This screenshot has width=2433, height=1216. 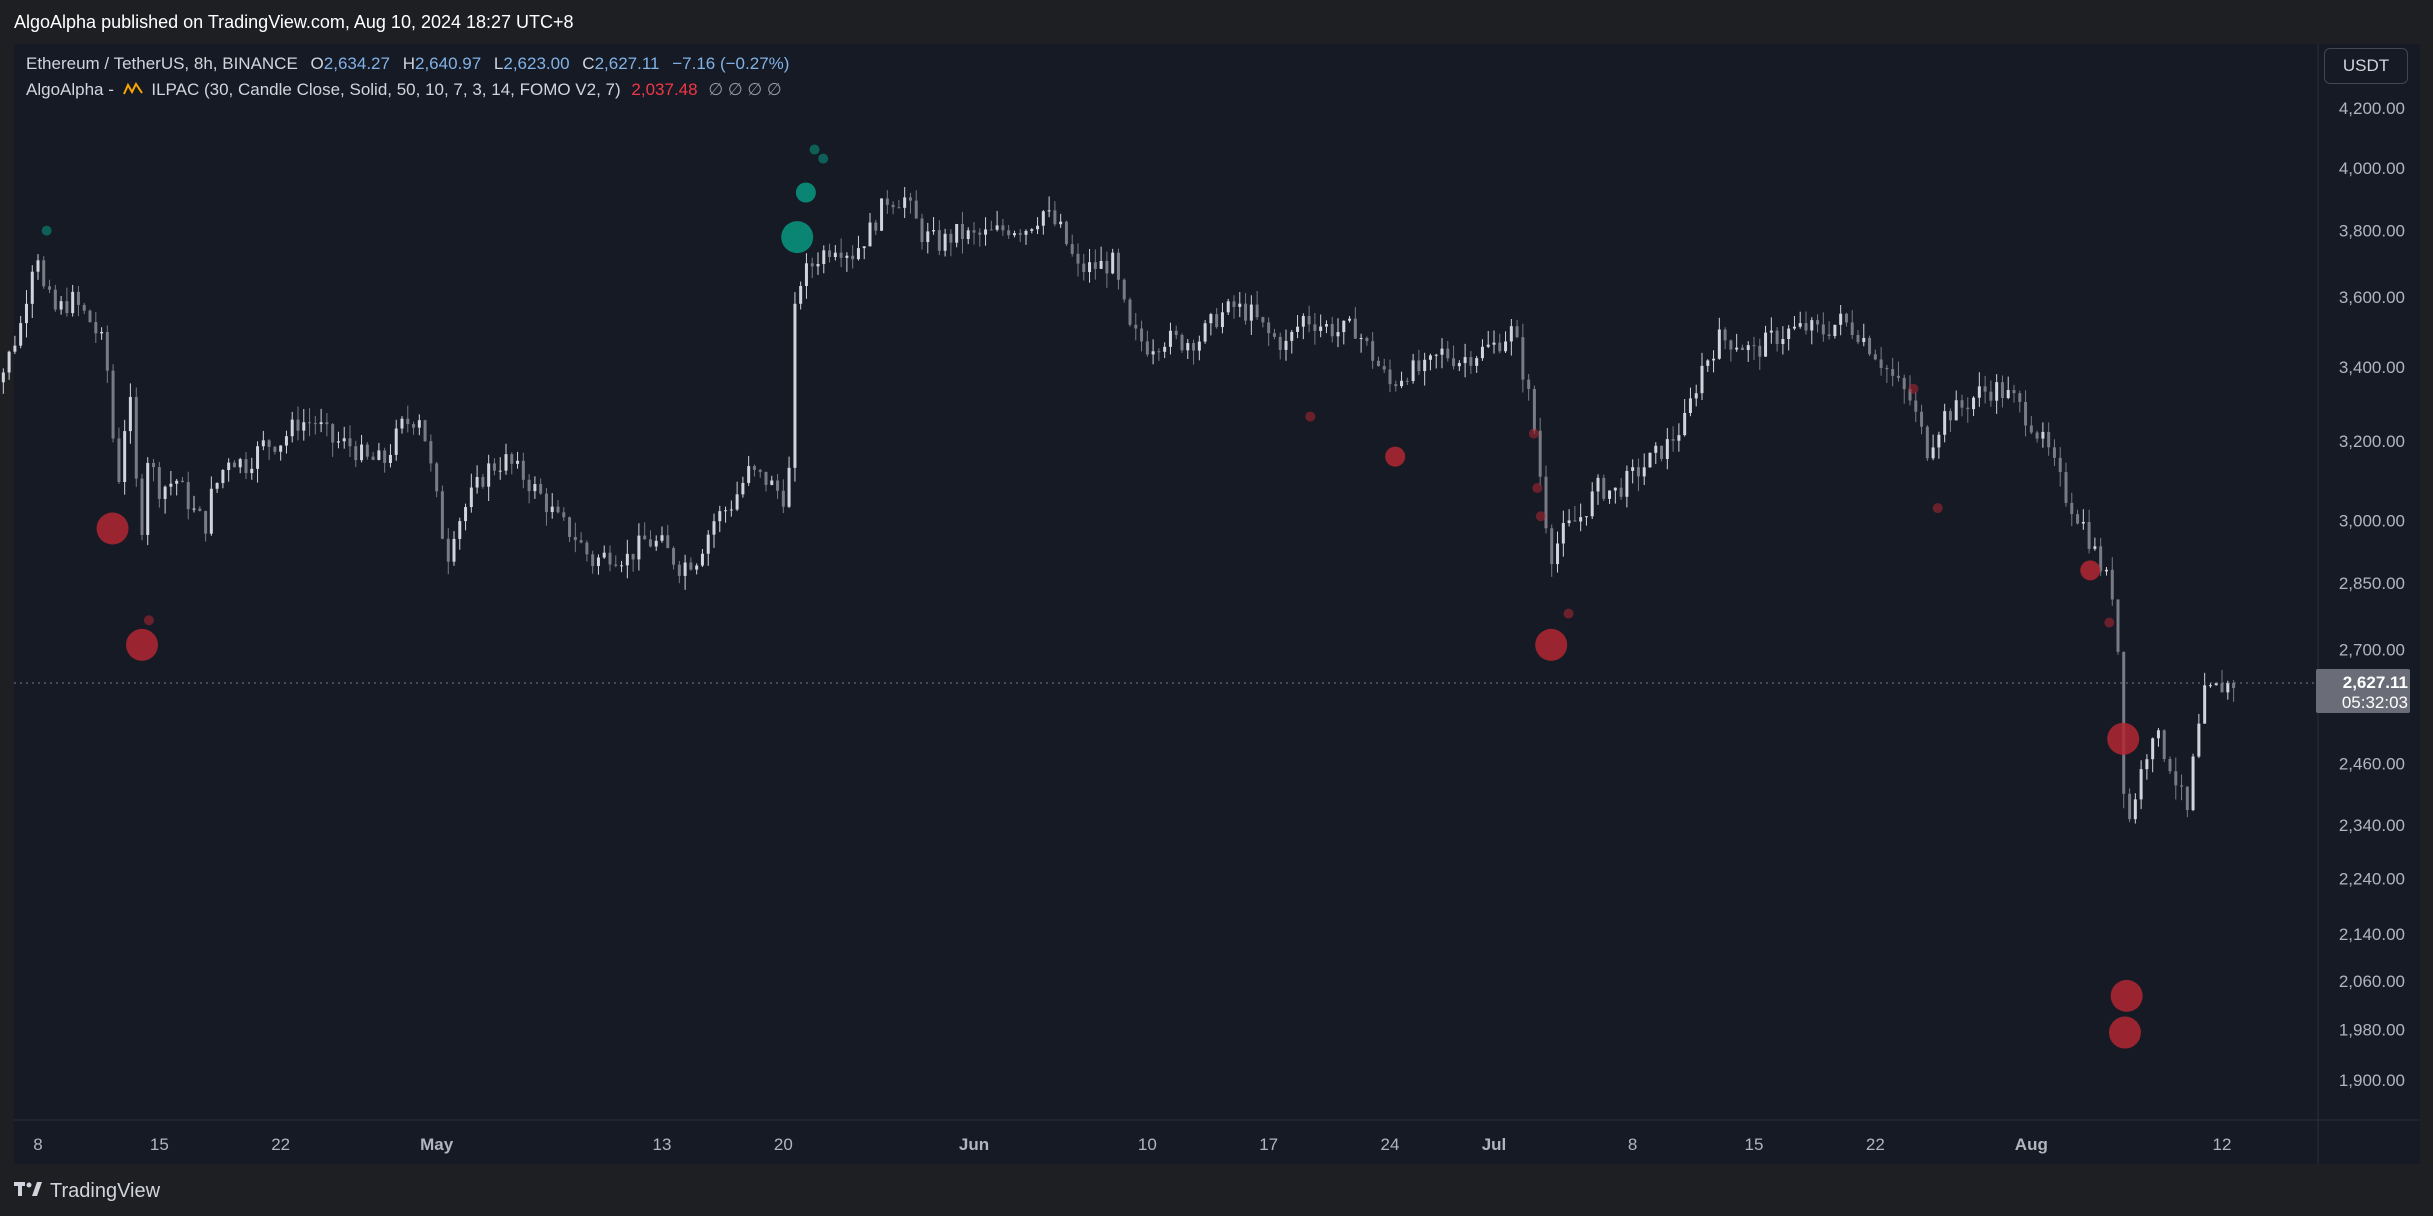 I want to click on close-label: C, so click(x=588, y=63).